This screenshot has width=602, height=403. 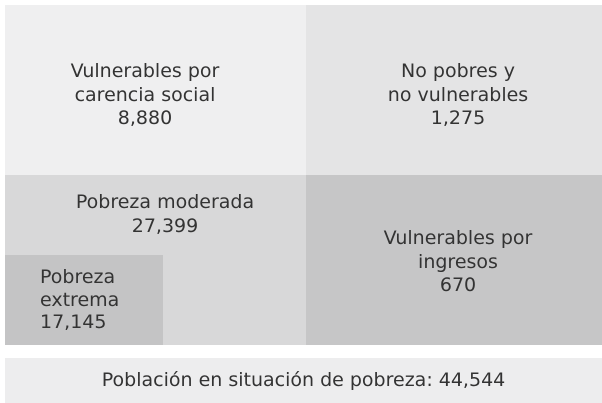 I want to click on cell-text: Vulnerables por ingresos 670, so click(x=458, y=262).